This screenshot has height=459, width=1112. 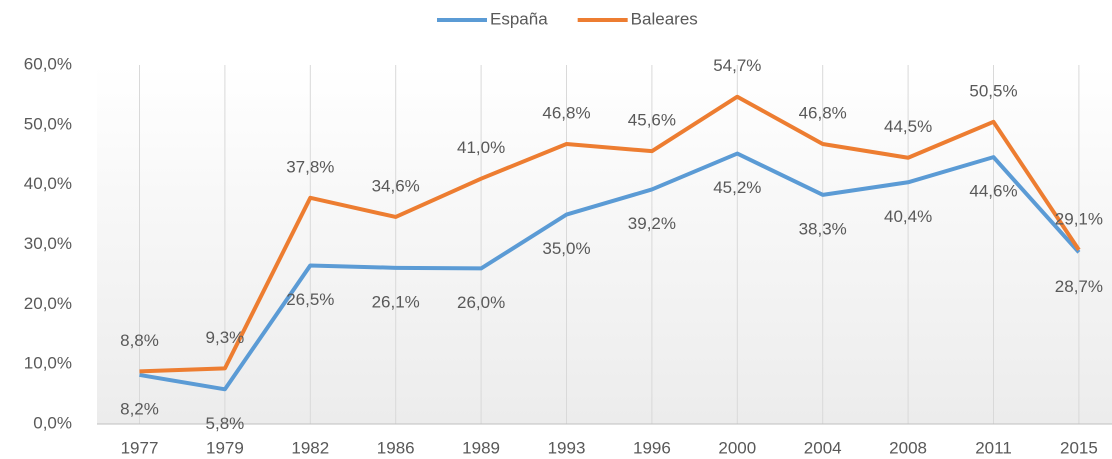 I want to click on legend-label: Baleares, so click(x=664, y=18).